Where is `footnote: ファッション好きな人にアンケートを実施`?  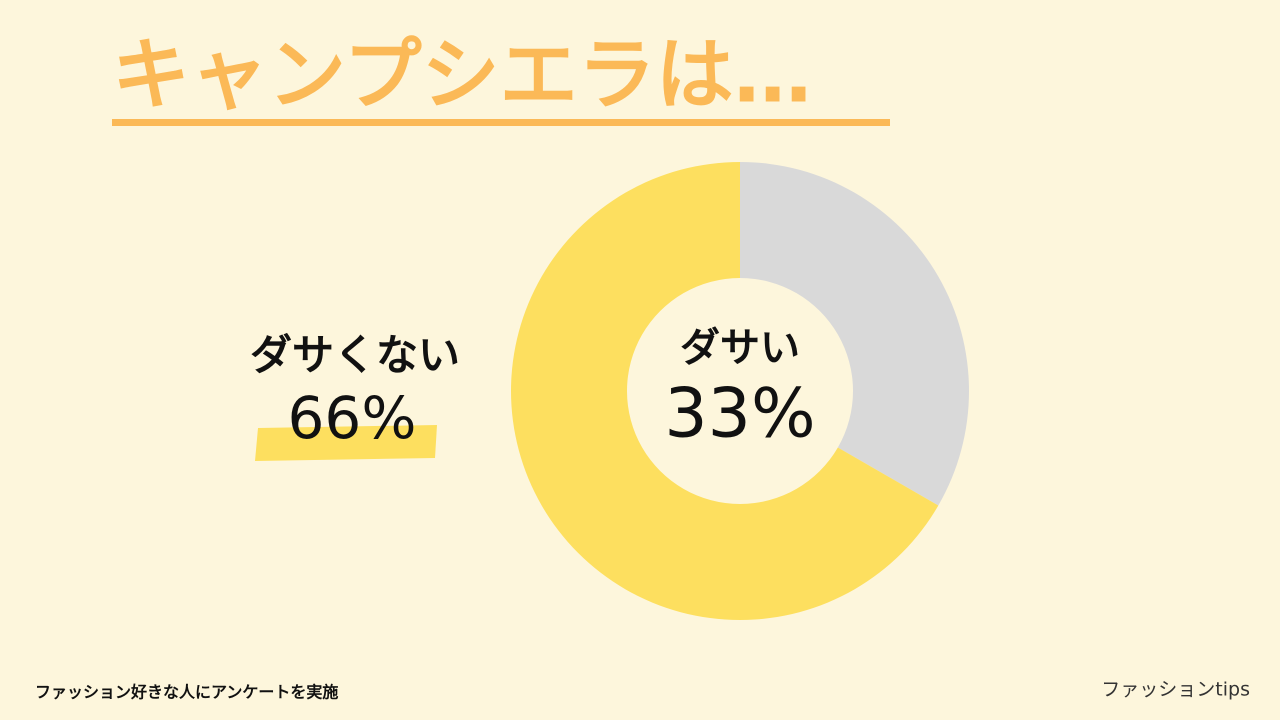 footnote: ファッション好きな人にアンケートを実施 is located at coordinates (186, 692).